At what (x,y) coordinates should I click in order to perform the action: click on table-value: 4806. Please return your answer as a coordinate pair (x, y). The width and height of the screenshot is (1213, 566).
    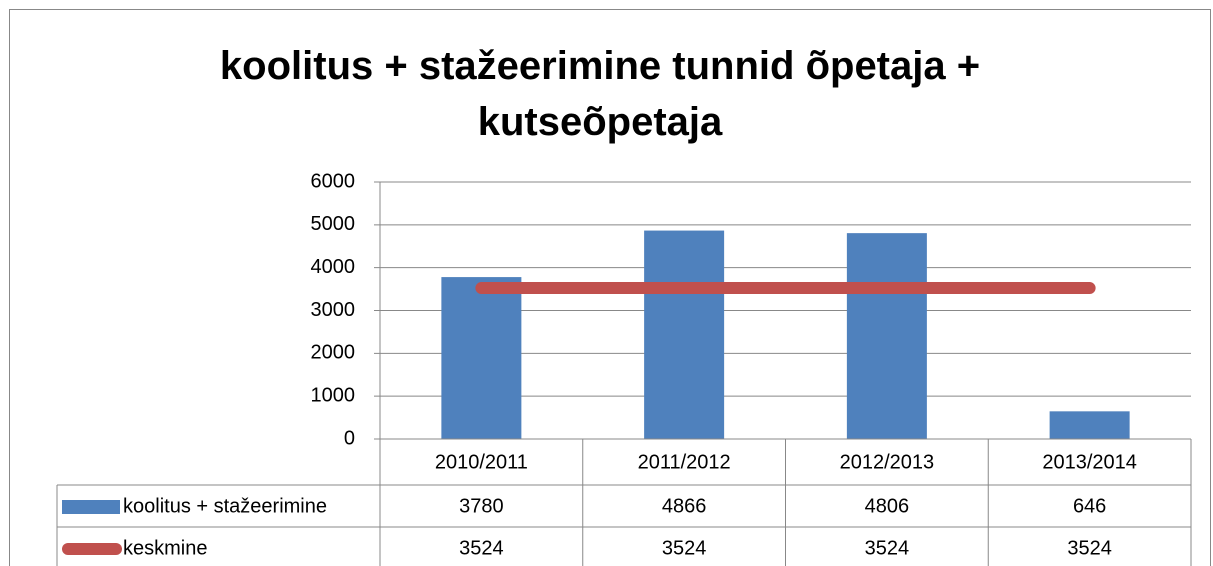
    Looking at the image, I should click on (887, 506).